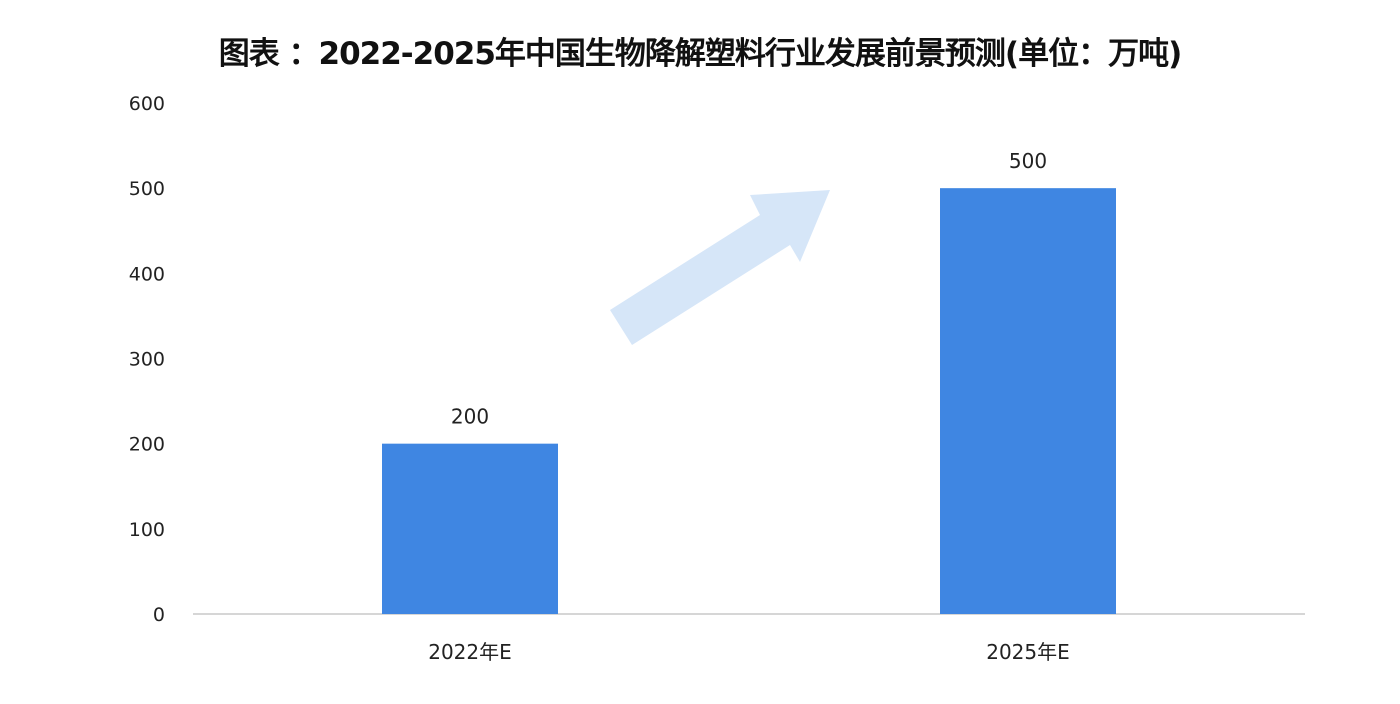  What do you see at coordinates (147, 530) in the screenshot?
I see `y-tick-label: 100` at bounding box center [147, 530].